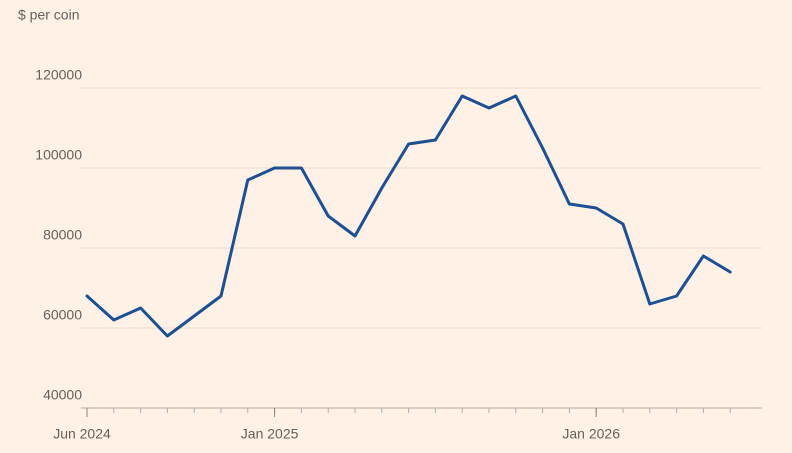 Image resolution: width=792 pixels, height=453 pixels. I want to click on x-tick-label: Jan 2025, so click(270, 434).